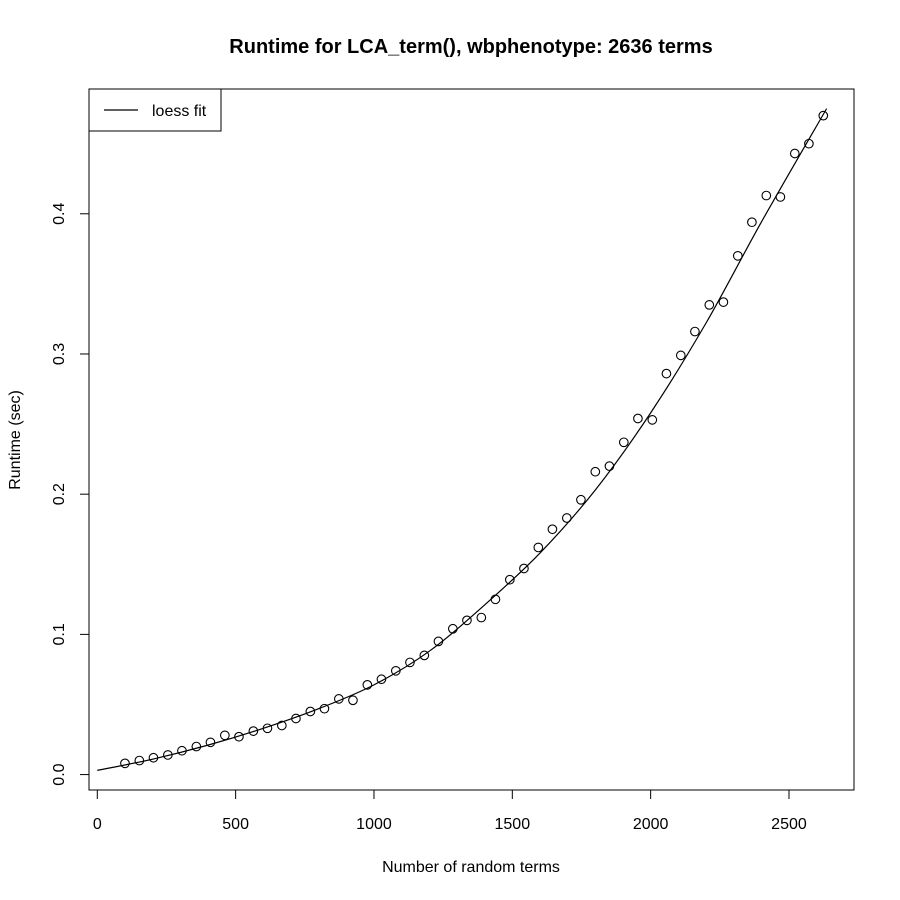  Describe the element at coordinates (179, 111) in the screenshot. I see `legend-entry-loess-fit: loess fit` at that location.